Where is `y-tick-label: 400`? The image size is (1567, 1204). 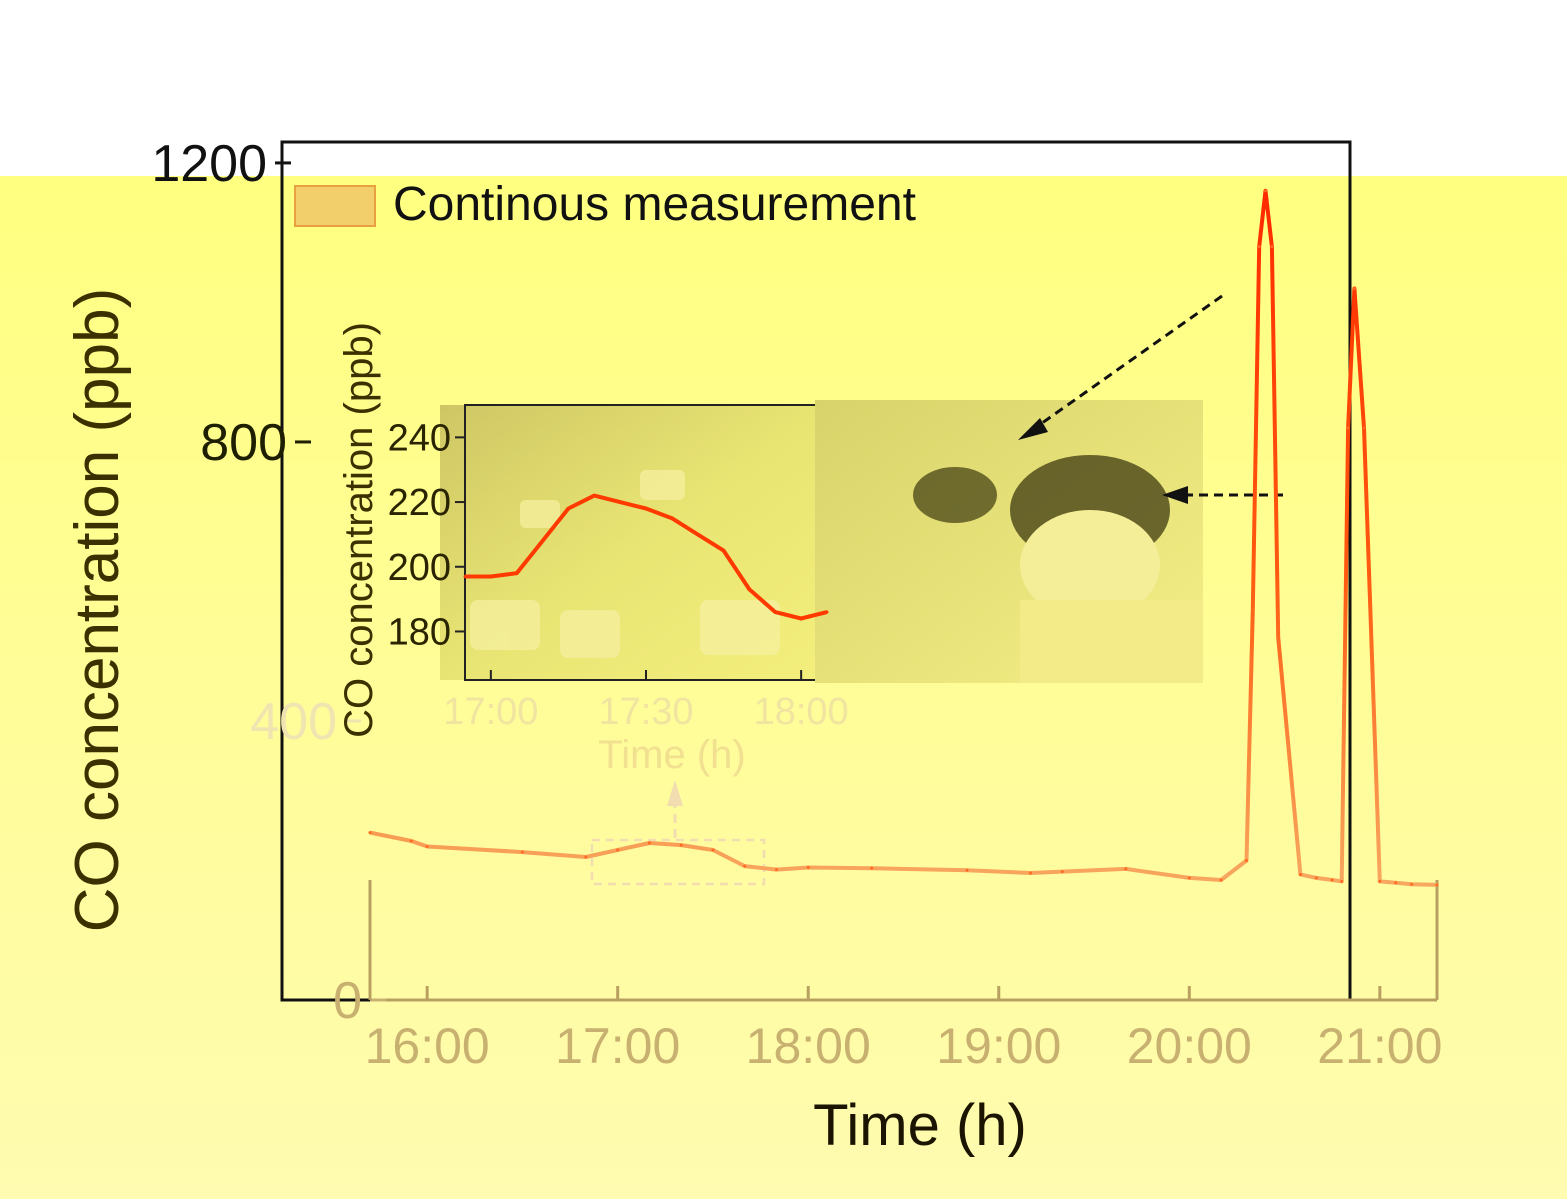
y-tick-label: 400 is located at coordinates (293, 722).